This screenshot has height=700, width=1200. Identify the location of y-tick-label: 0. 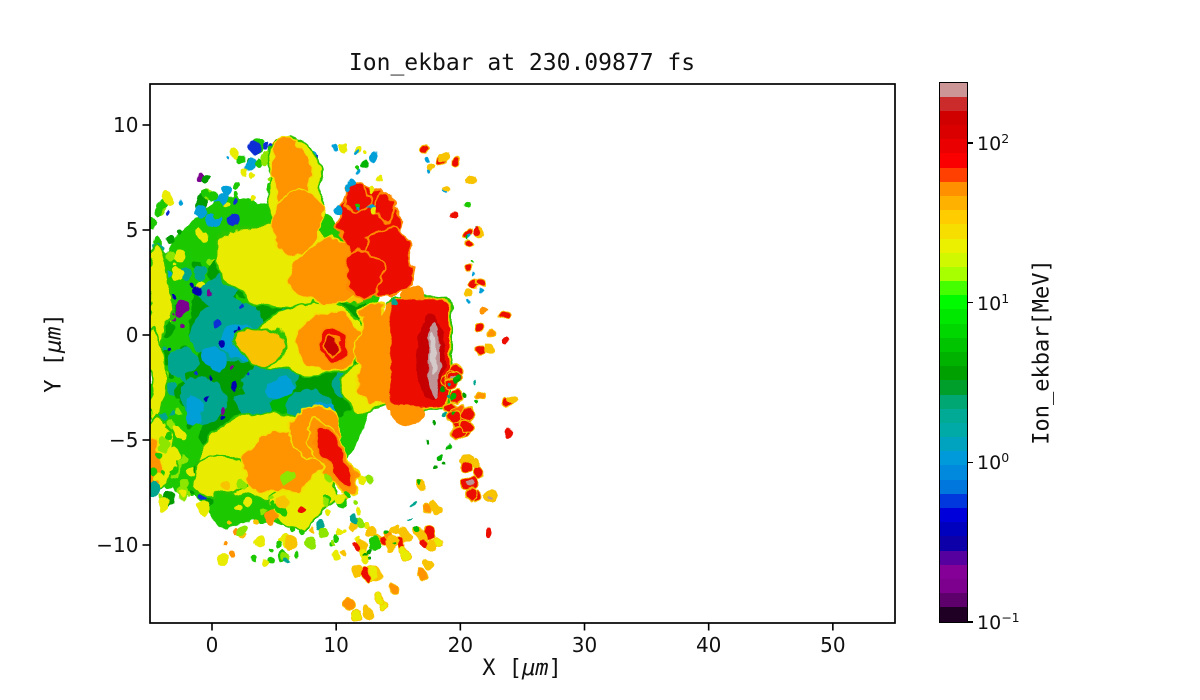
(132, 335).